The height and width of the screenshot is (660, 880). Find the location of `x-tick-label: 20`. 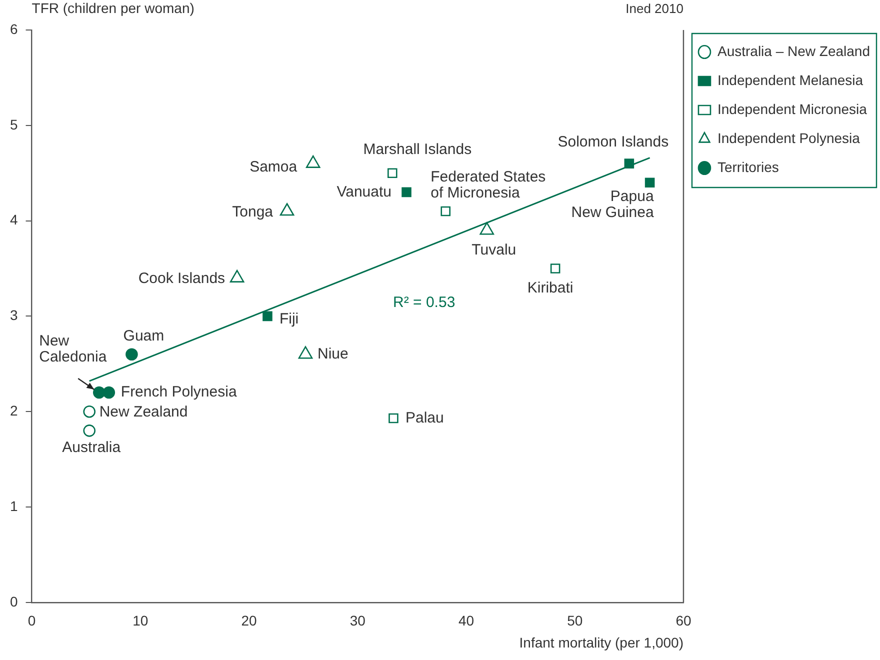

x-tick-label: 20 is located at coordinates (249, 620).